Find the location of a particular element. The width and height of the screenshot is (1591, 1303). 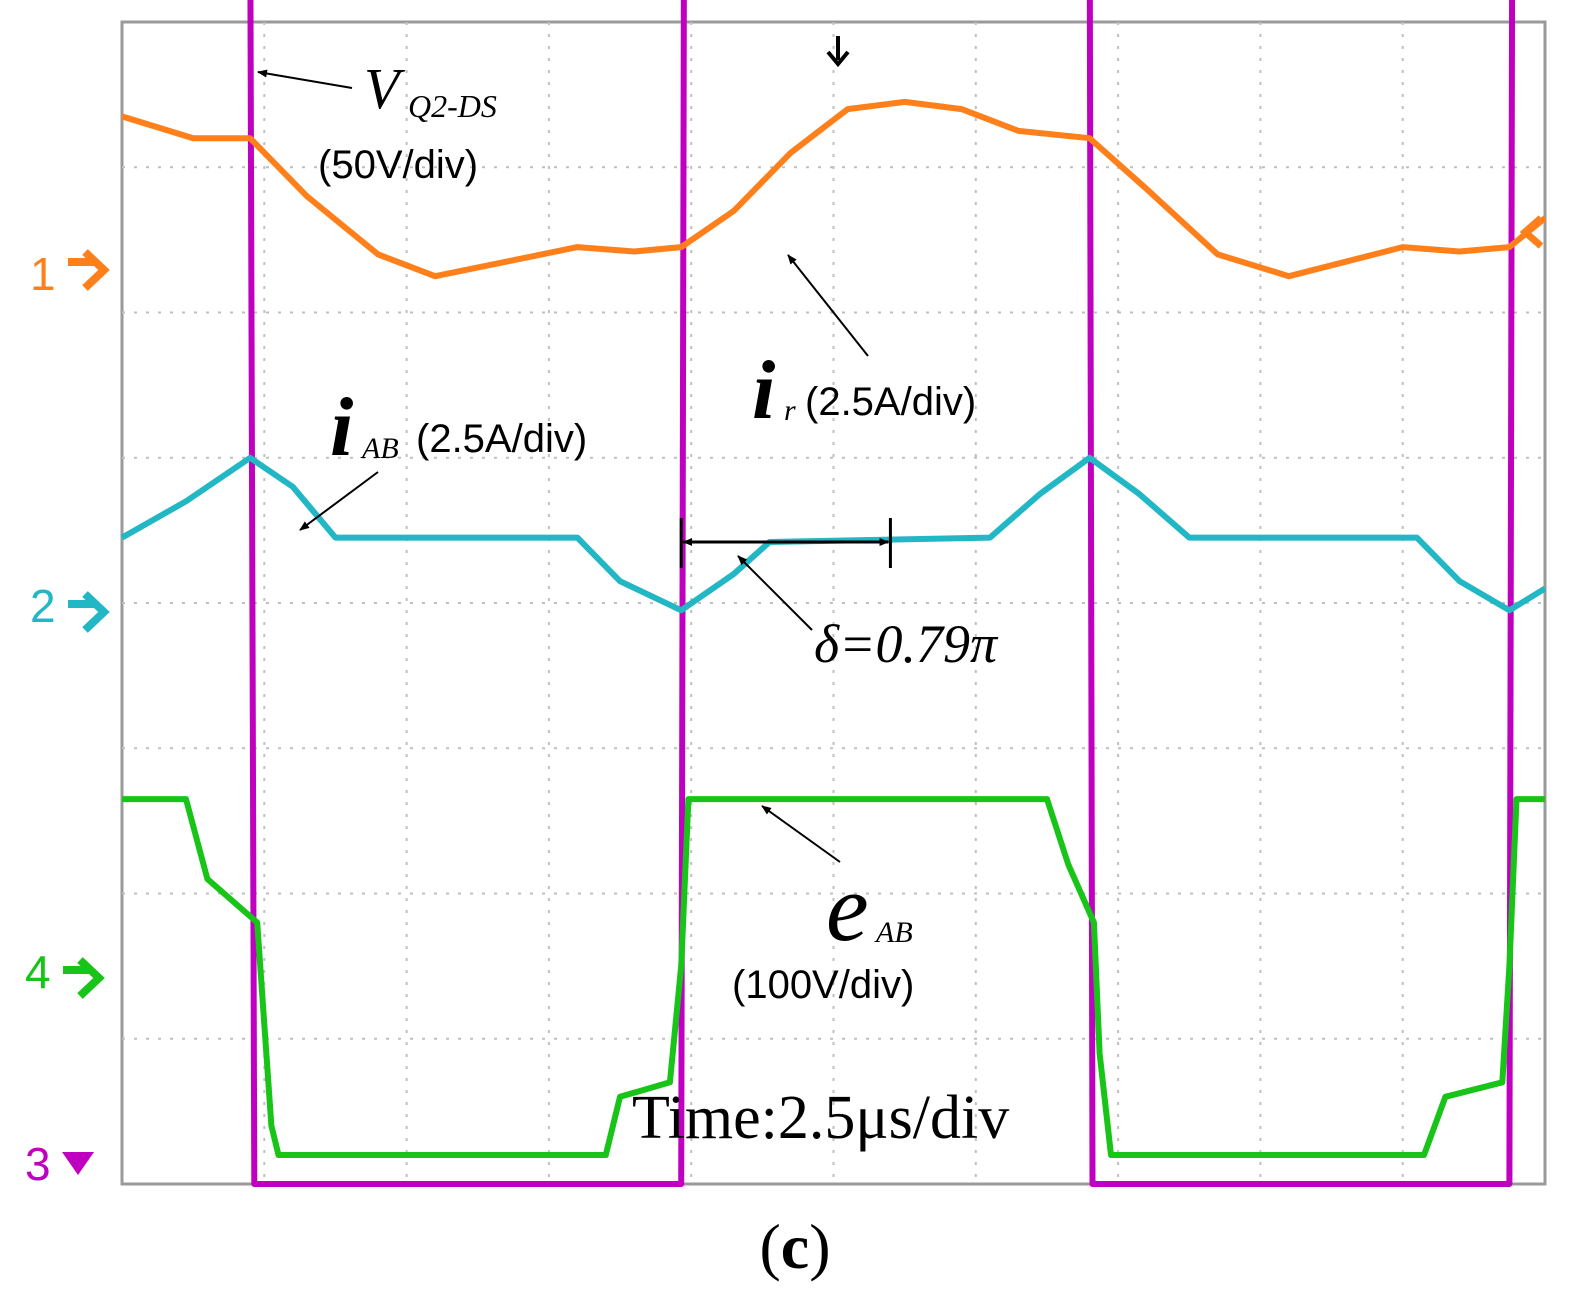

time-scale-label: Time:2.5μs/div is located at coordinates (820, 1118).